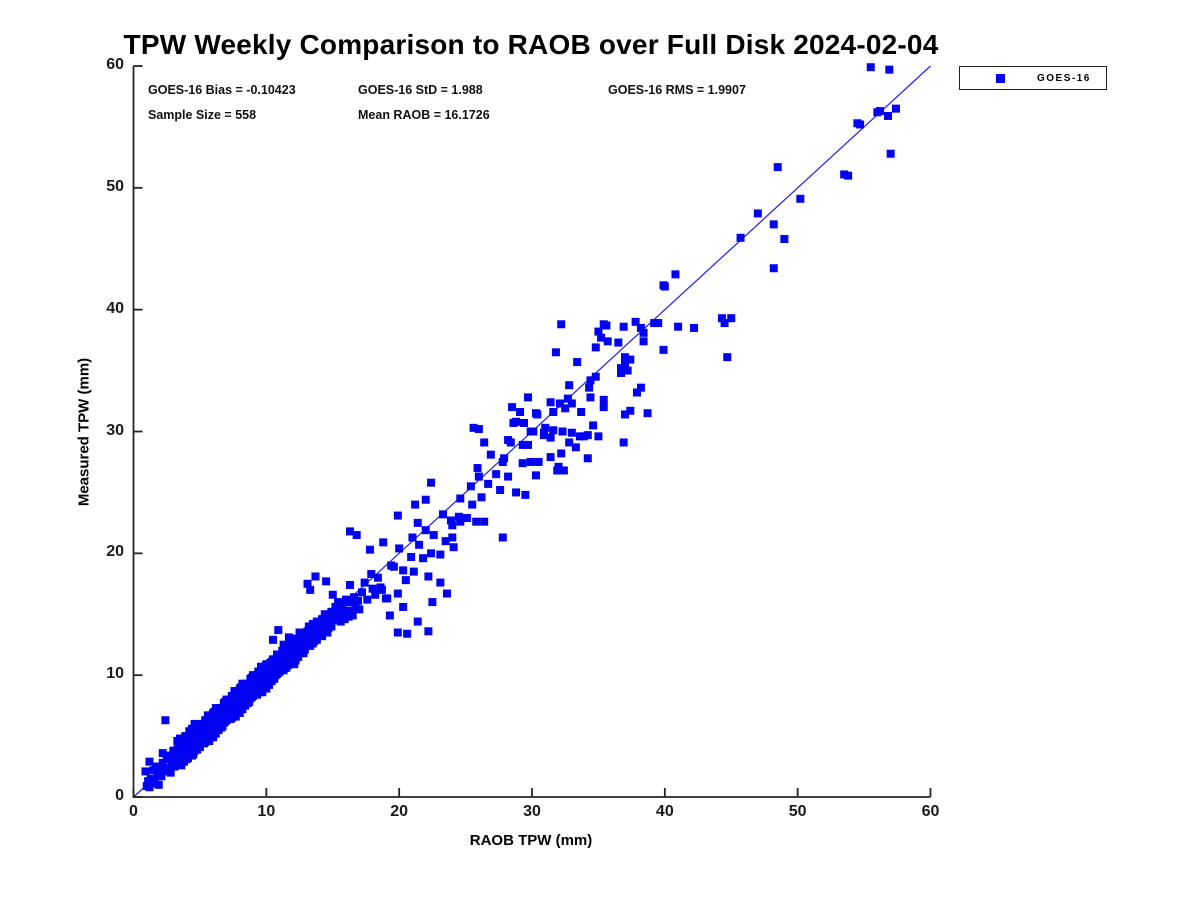  I want to click on x-tick-label: 50, so click(797, 811).